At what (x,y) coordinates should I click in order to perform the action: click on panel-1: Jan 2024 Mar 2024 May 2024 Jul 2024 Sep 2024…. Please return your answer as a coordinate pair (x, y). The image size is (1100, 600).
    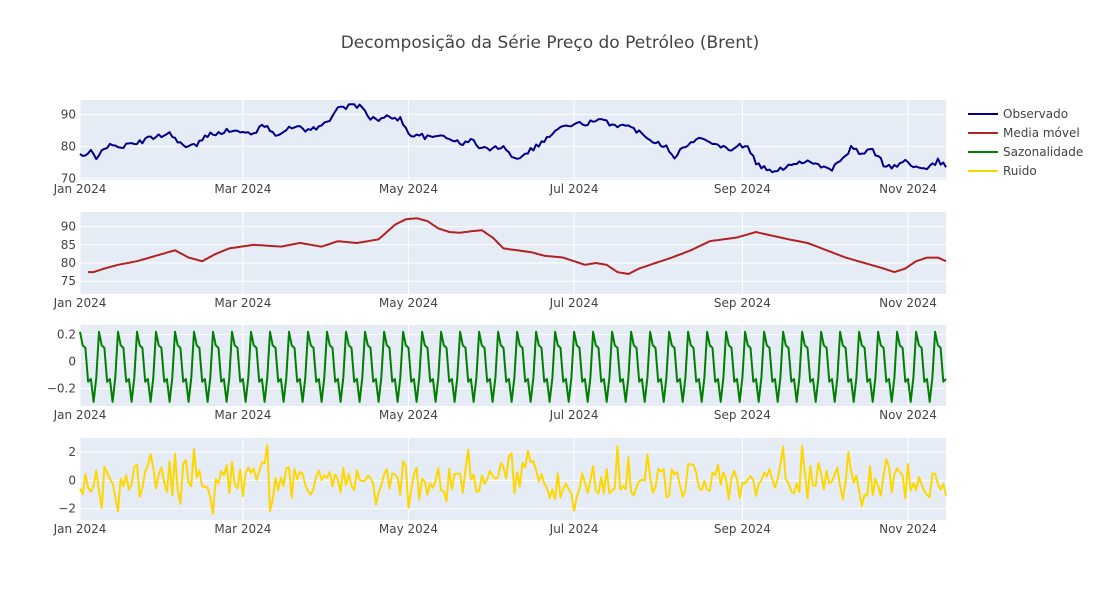
    Looking at the image, I should click on (500, 148).